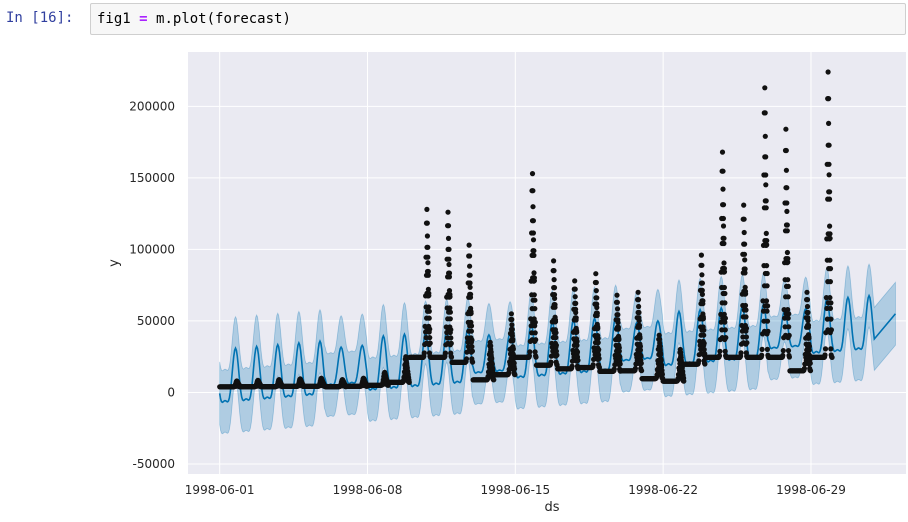  What do you see at coordinates (171, 392) in the screenshot?
I see `y-tick-label: 0` at bounding box center [171, 392].